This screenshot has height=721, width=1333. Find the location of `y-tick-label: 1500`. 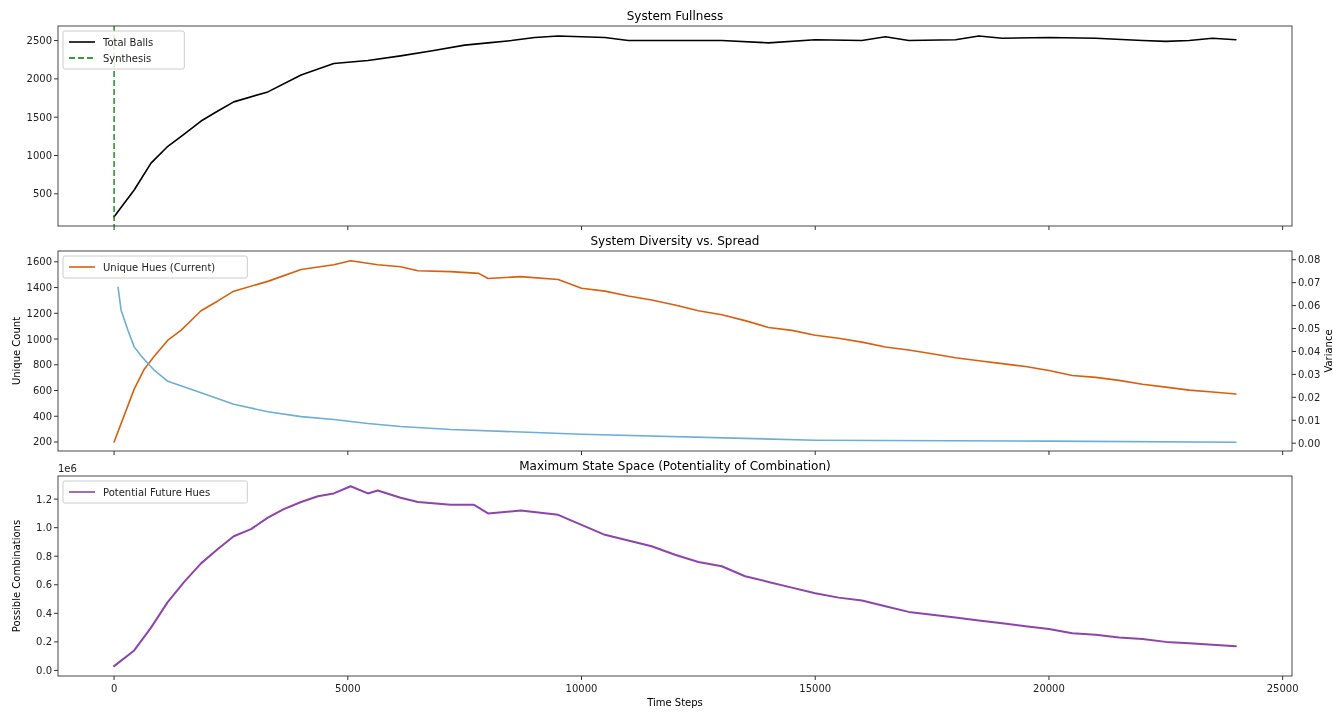

y-tick-label: 1500 is located at coordinates (39, 117).